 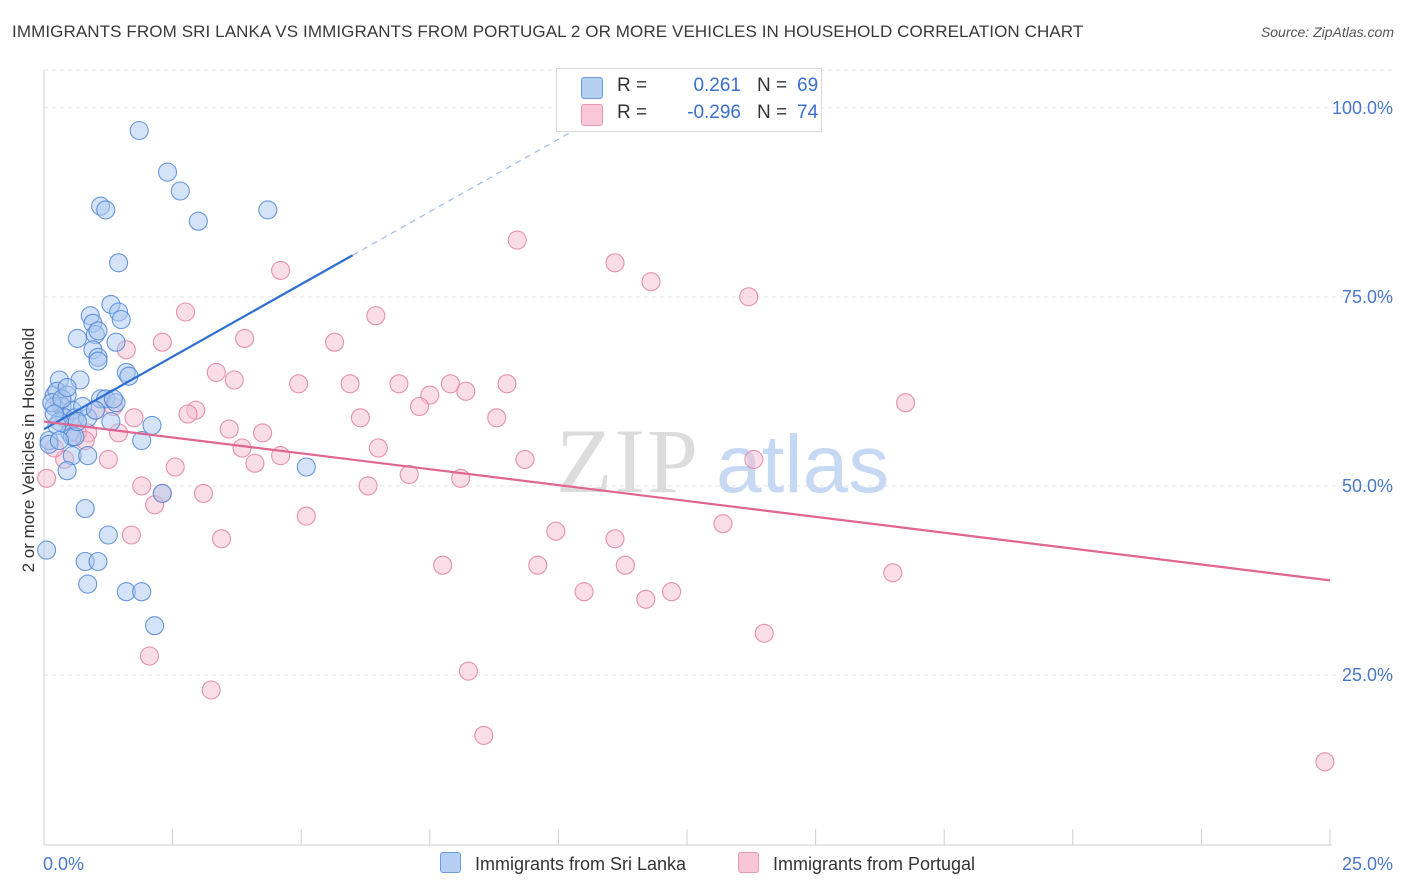 I want to click on legend-swatch-pink, so click(x=592, y=115).